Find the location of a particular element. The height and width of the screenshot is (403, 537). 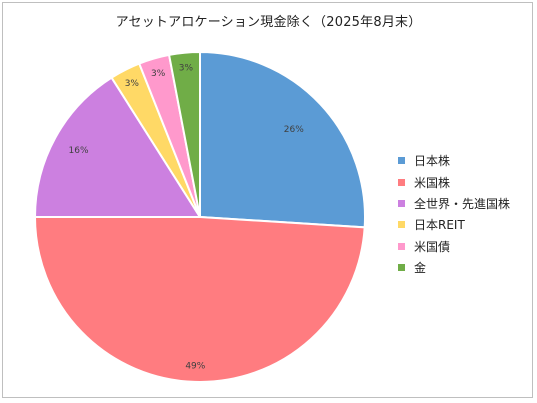

legend-label-zensekai-senshinkoku-kabu: 全世界・先進国株 is located at coordinates (462, 203).